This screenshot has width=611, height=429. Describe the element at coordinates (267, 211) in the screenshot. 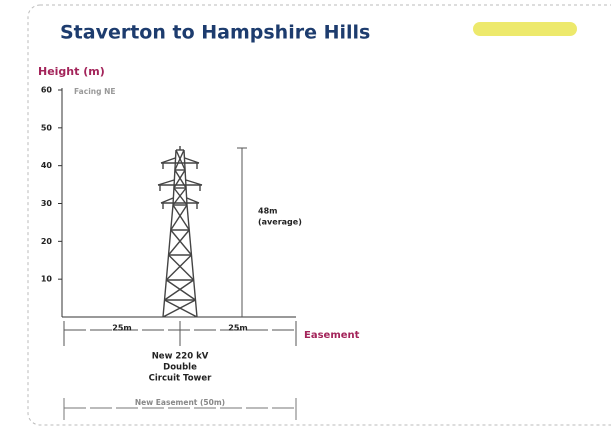

I see `height-label: 48m` at that location.